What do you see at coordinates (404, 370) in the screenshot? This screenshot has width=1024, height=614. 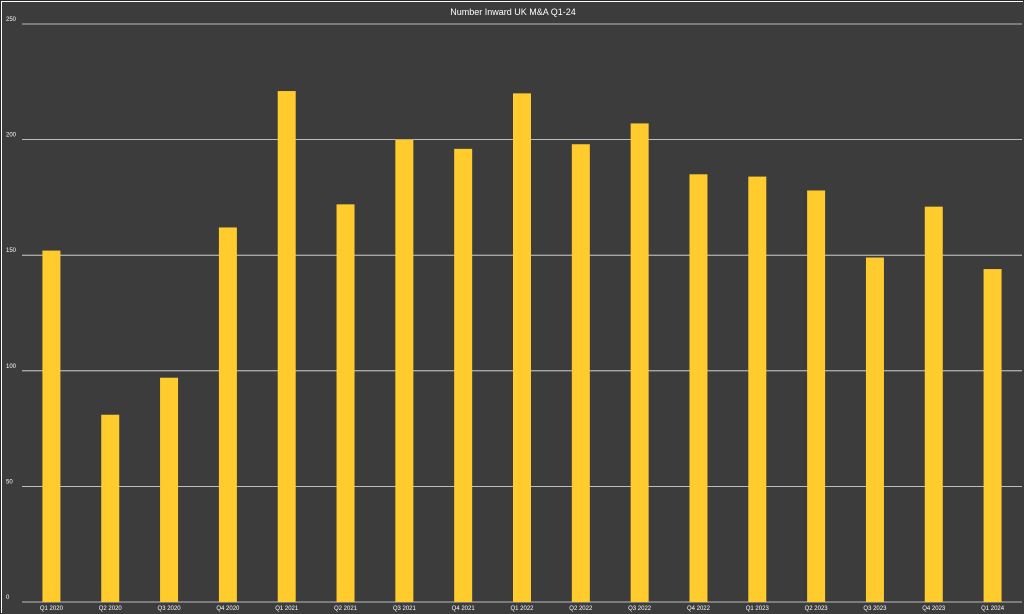 I see `bar-q3-2021` at bounding box center [404, 370].